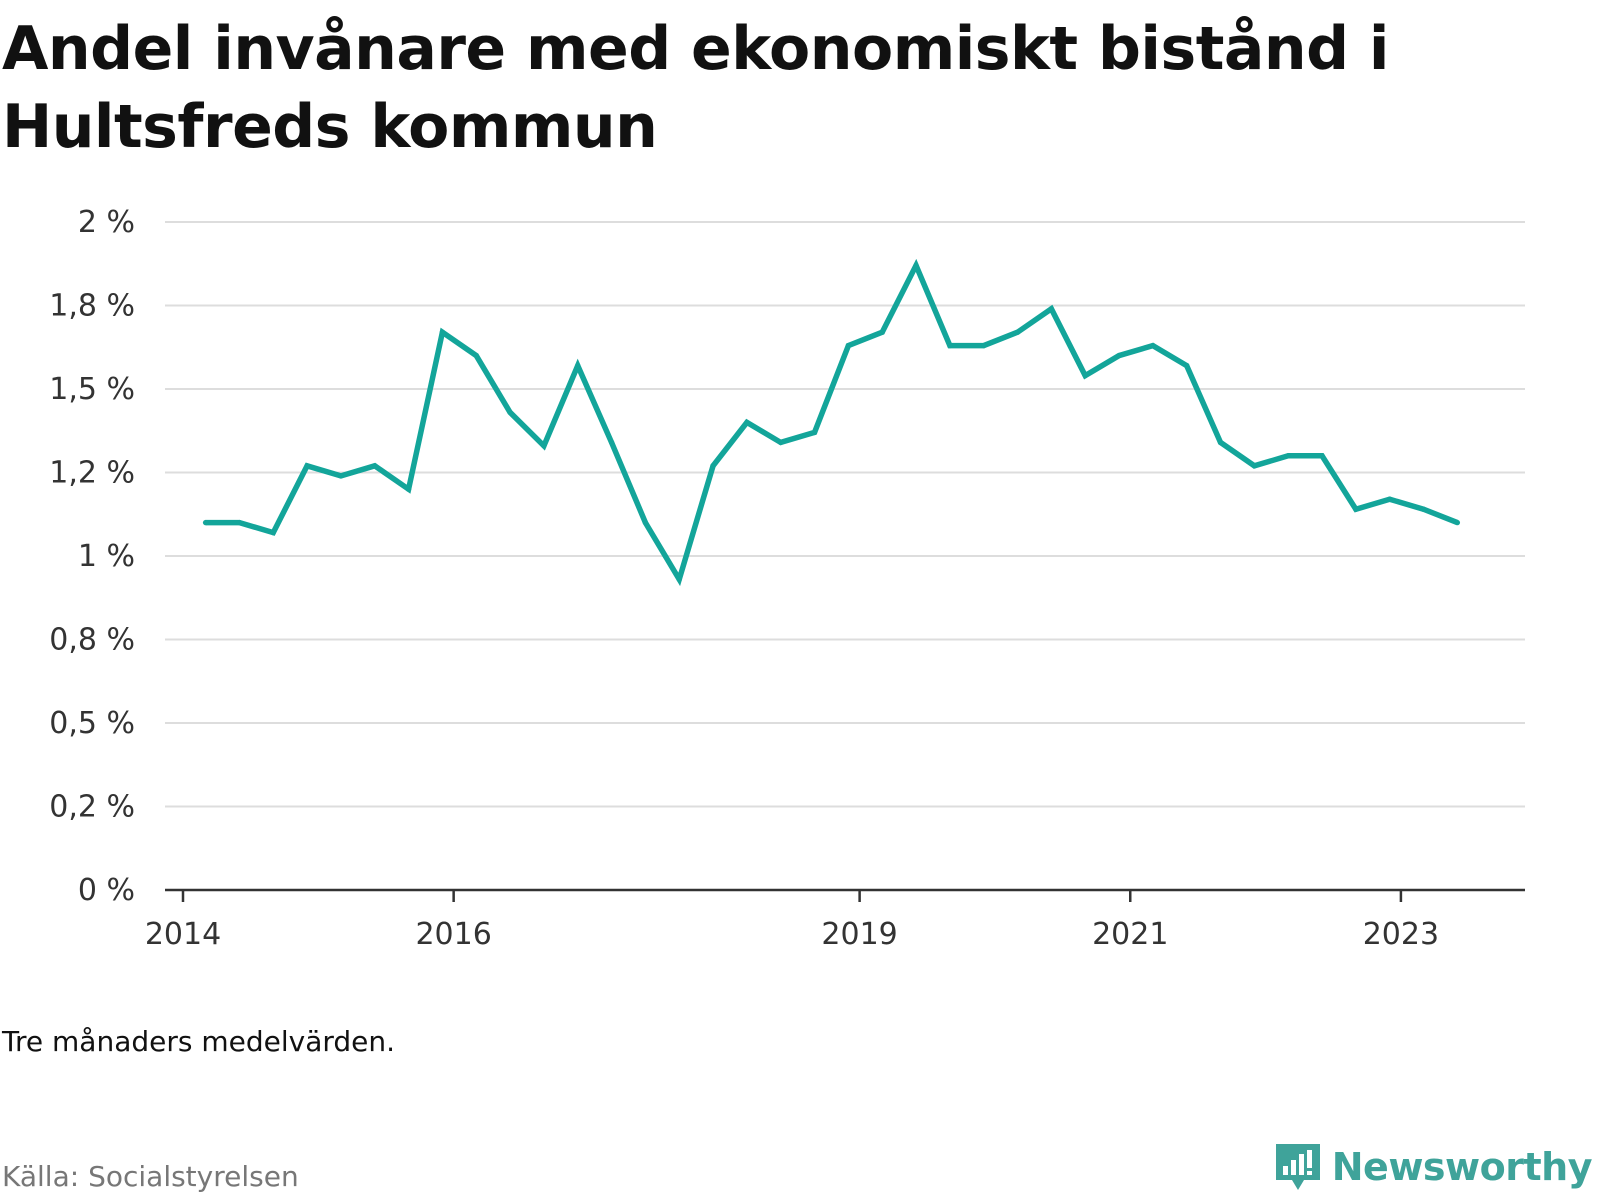 The image size is (1600, 1200). Describe the element at coordinates (859, 934) in the screenshot. I see `x-tick-label: 2019` at that location.